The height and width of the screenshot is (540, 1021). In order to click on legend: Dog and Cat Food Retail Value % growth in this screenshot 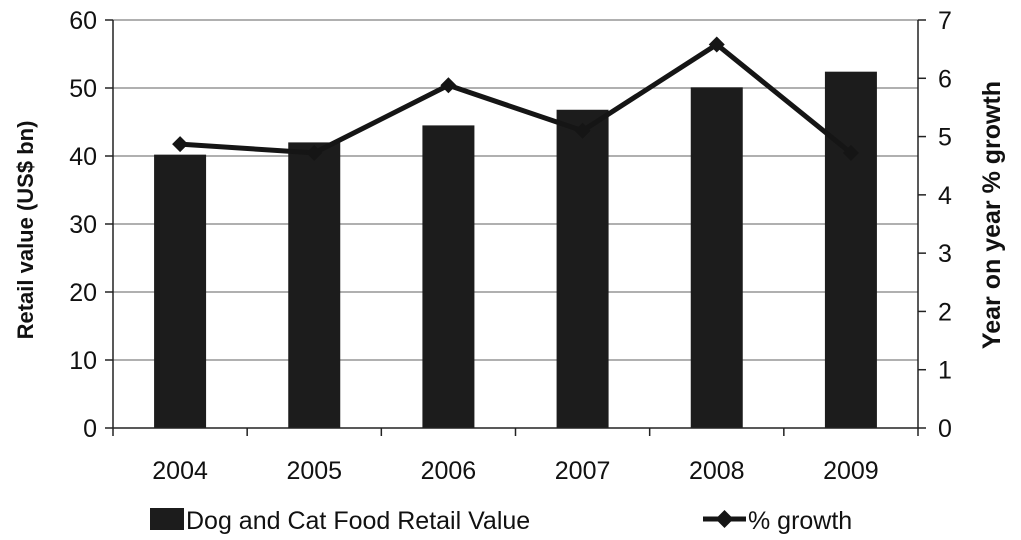, I will do `click(501, 521)`.